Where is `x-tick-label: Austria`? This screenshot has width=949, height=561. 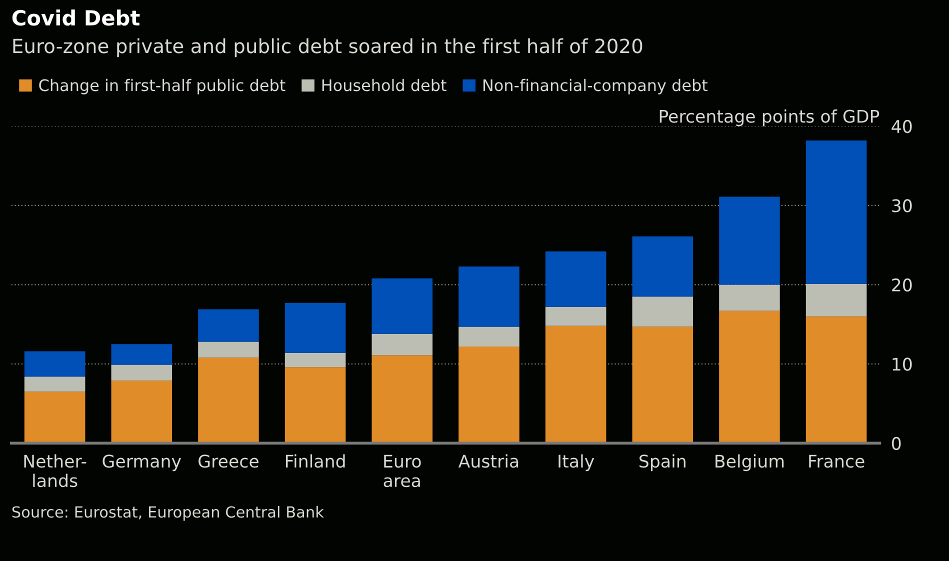
x-tick-label: Austria is located at coordinates (488, 461).